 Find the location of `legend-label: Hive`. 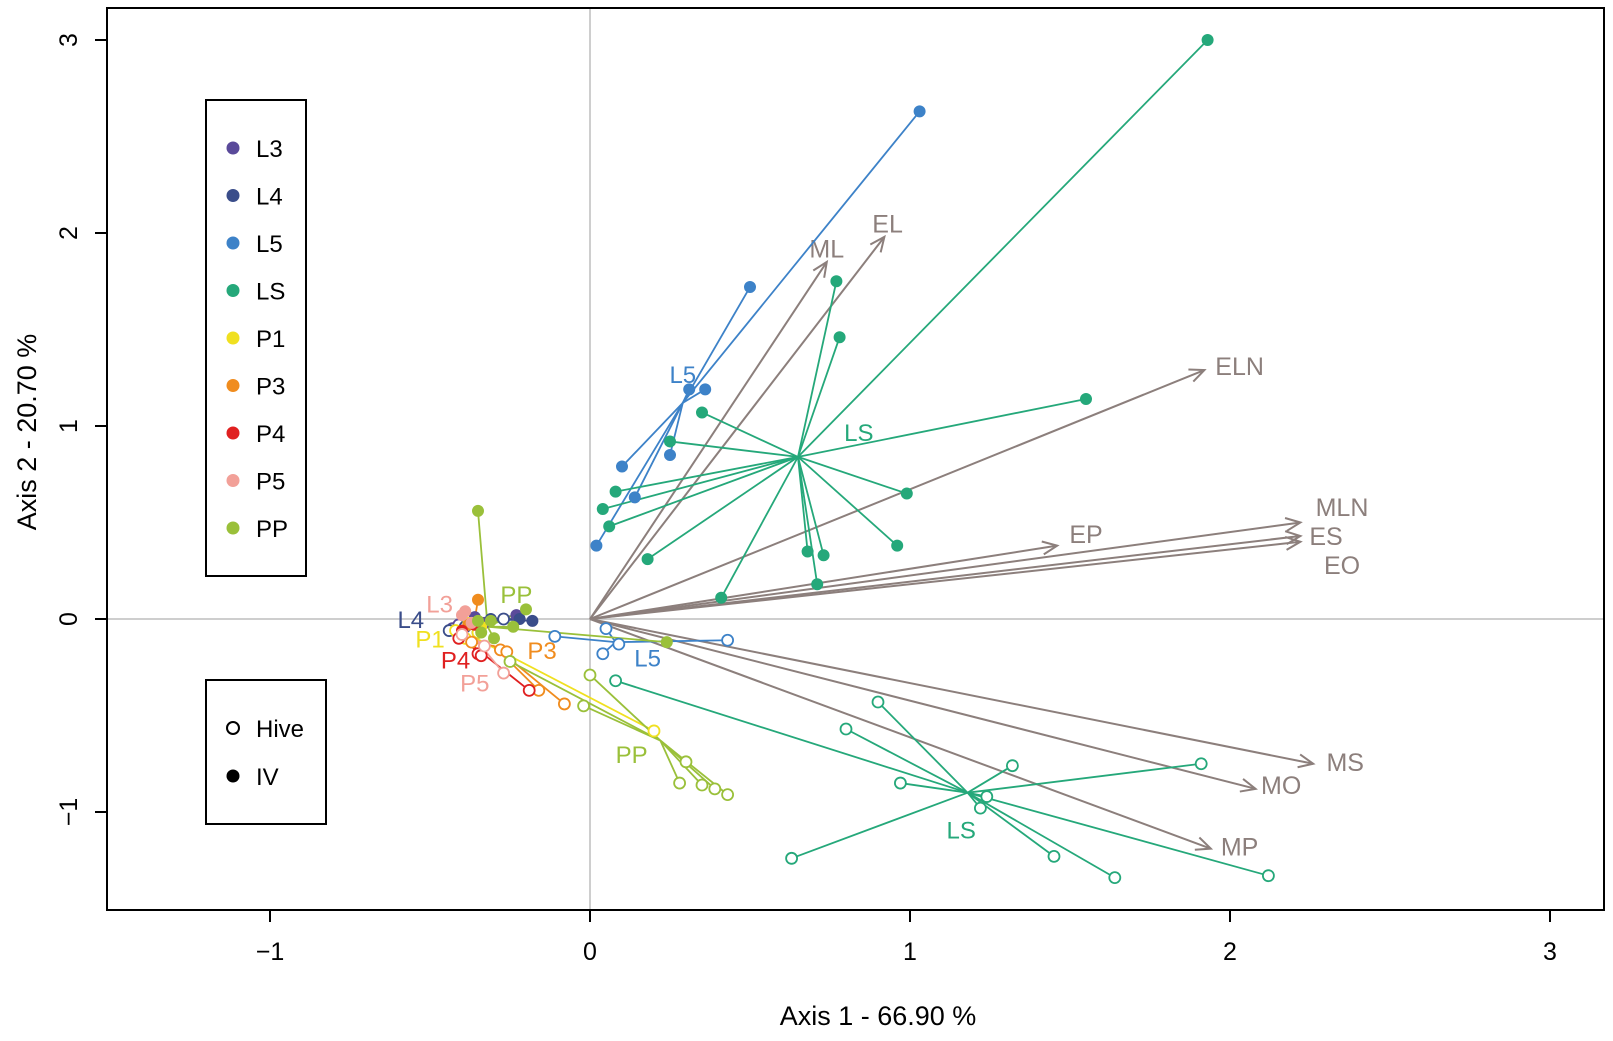

legend-label: Hive is located at coordinates (280, 729).